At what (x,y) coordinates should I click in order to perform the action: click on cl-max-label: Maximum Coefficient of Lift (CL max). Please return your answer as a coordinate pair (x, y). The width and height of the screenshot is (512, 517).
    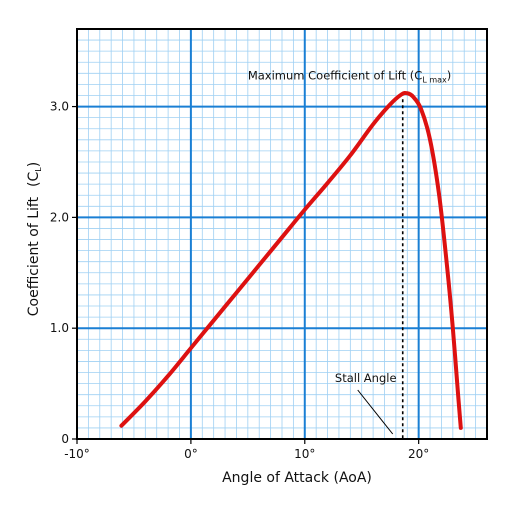
    Looking at the image, I should click on (349, 76).